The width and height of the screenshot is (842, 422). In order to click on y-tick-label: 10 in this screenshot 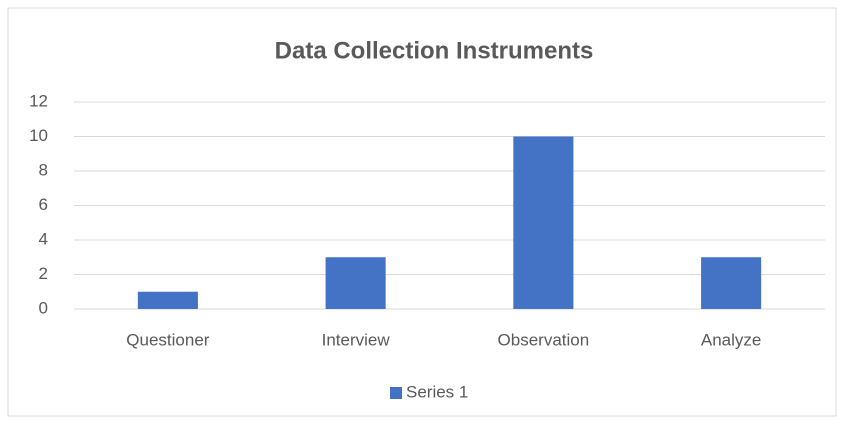, I will do `click(38, 135)`.